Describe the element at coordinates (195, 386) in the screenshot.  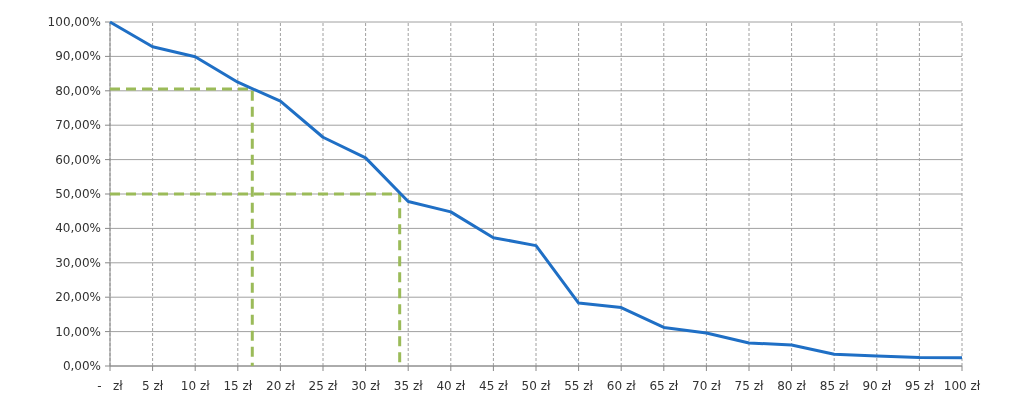
I see `x-tick-label: 10 zł` at that location.